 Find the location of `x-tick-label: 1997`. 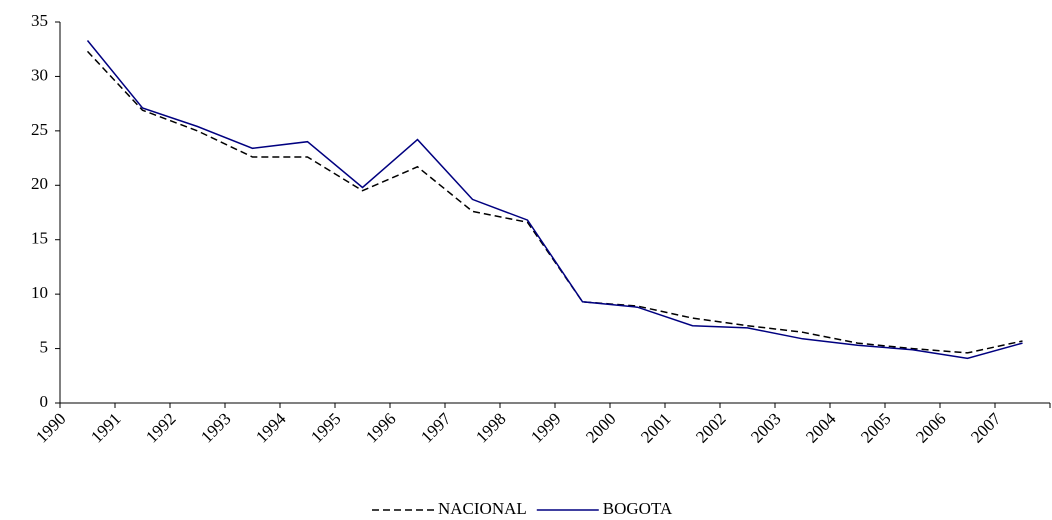

x-tick-label: 1997 is located at coordinates (436, 428).